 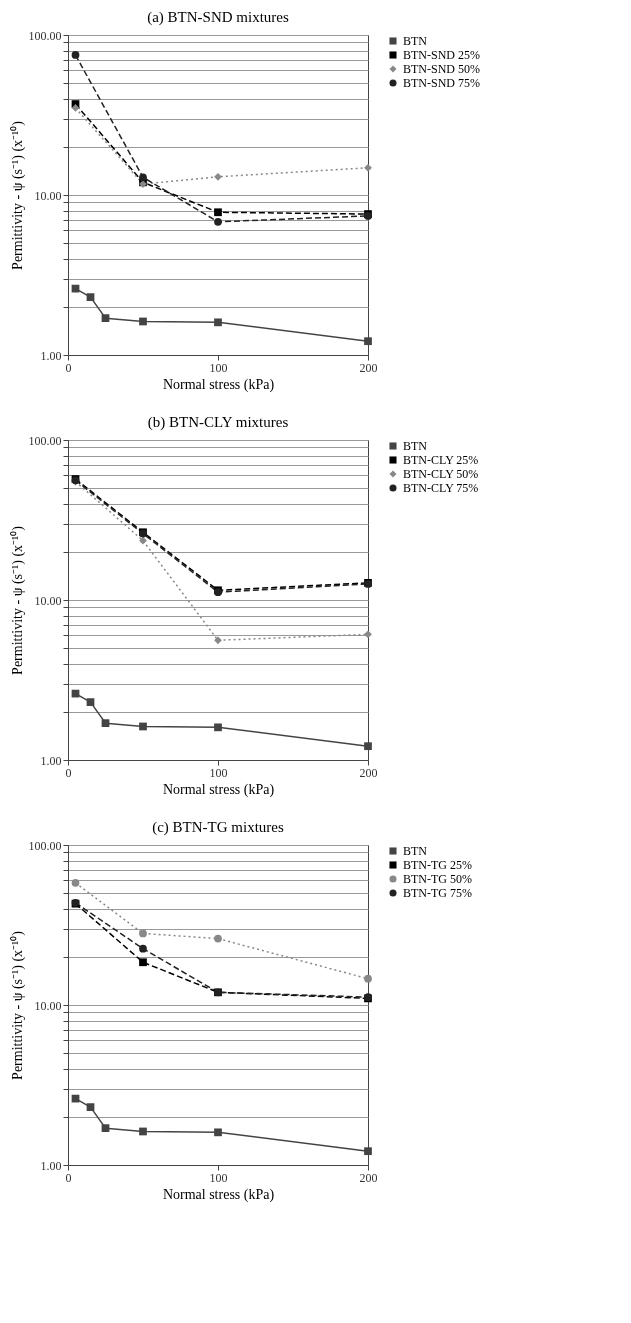 What do you see at coordinates (441, 83) in the screenshot?
I see `legend-label: BTN-SND 75%` at bounding box center [441, 83].